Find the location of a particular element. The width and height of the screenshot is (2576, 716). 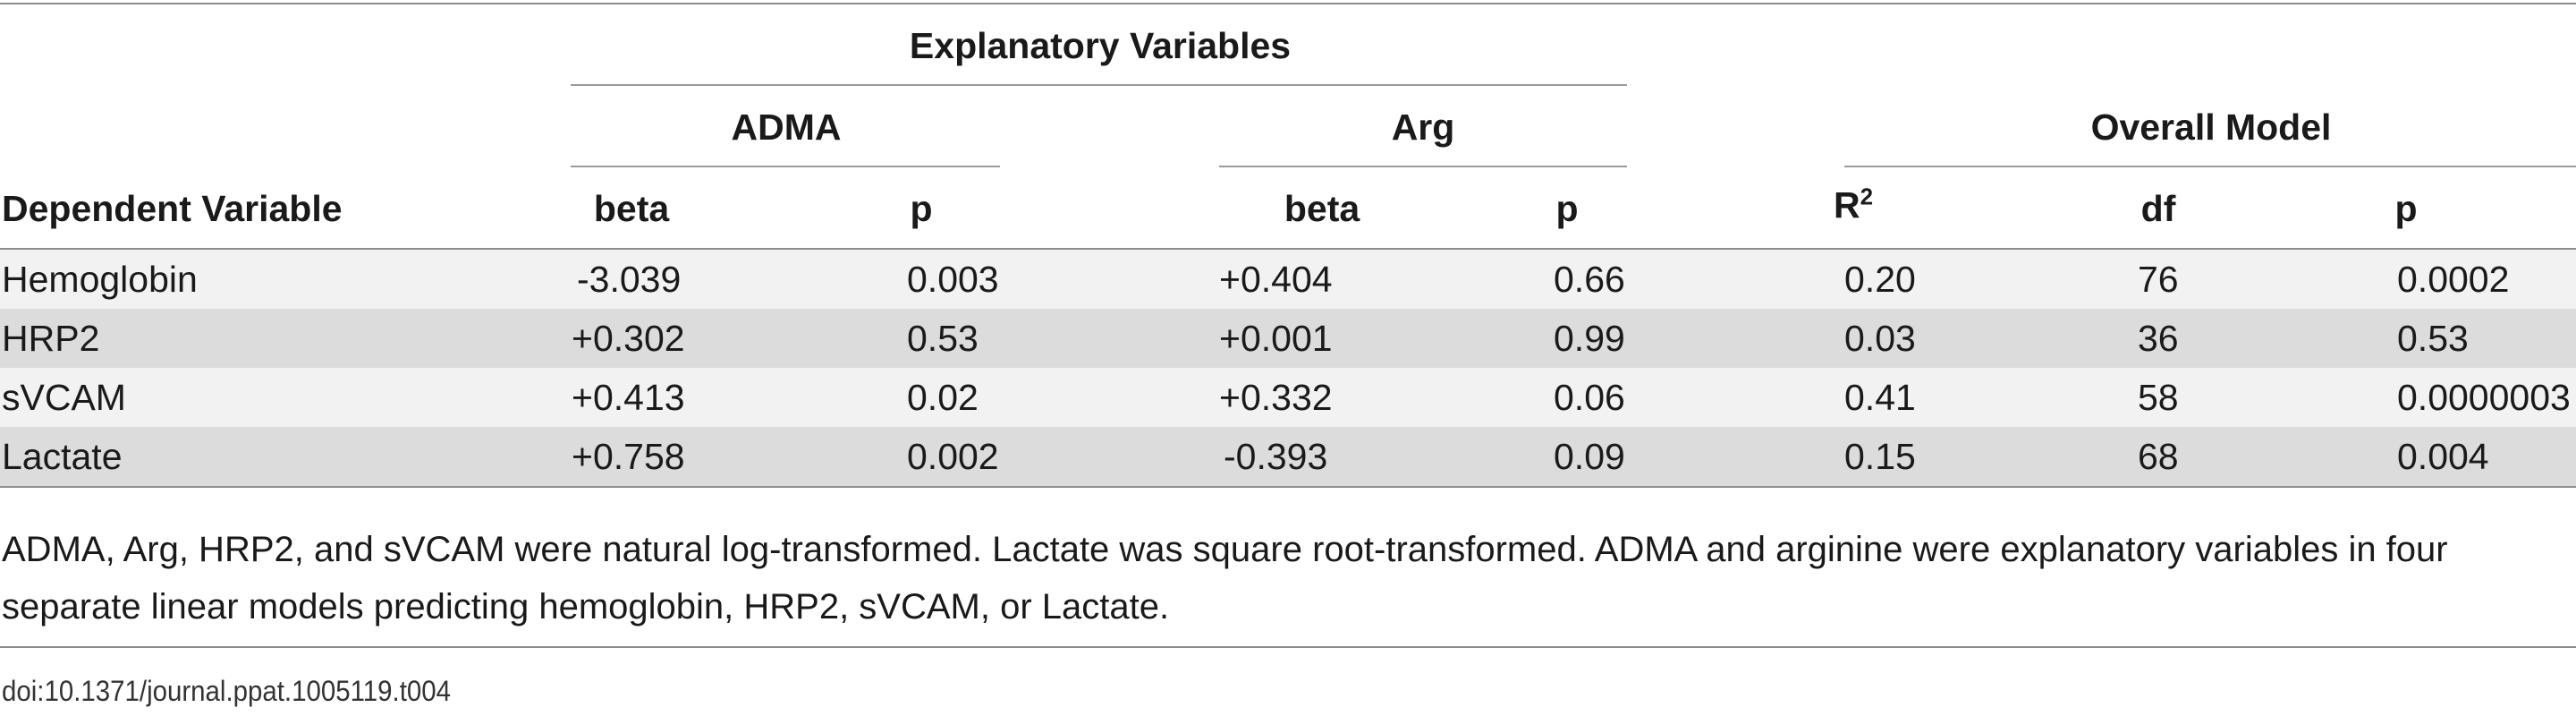

col-header-arg-p: p is located at coordinates (1567, 208).